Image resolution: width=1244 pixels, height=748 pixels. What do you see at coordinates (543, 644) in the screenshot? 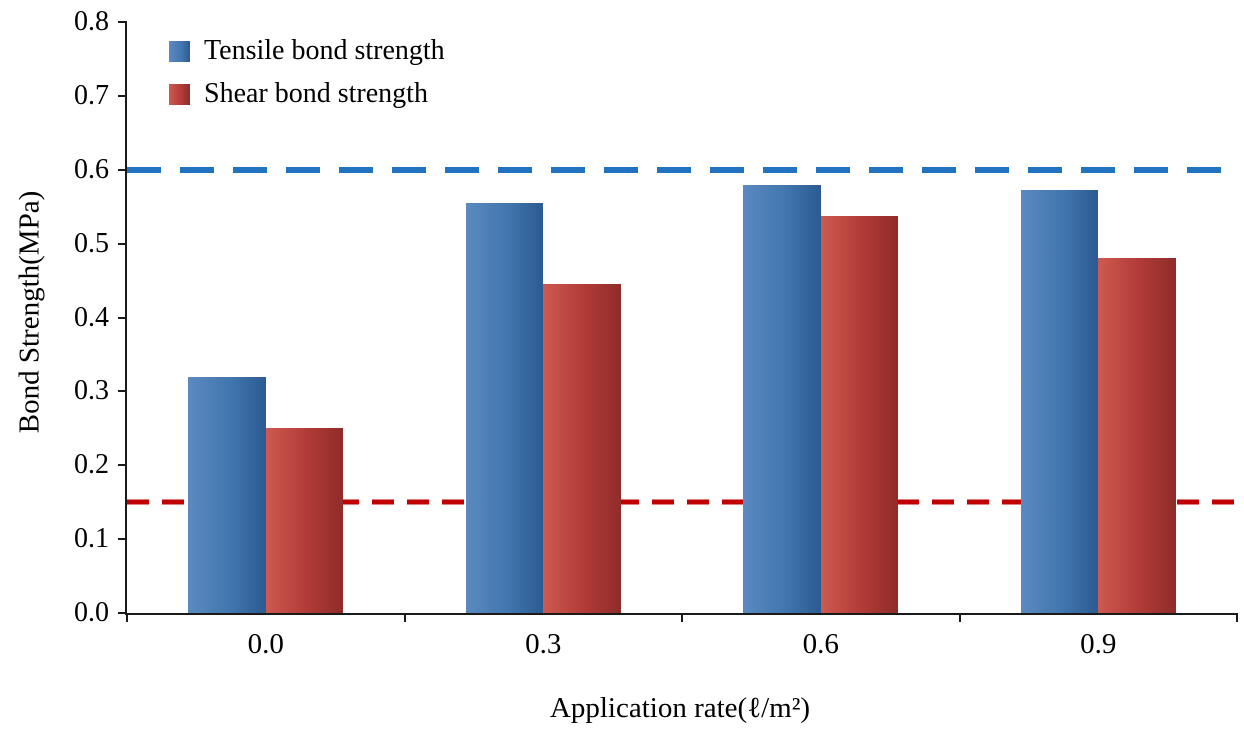
I see `x-tick-label: 0.3` at bounding box center [543, 644].